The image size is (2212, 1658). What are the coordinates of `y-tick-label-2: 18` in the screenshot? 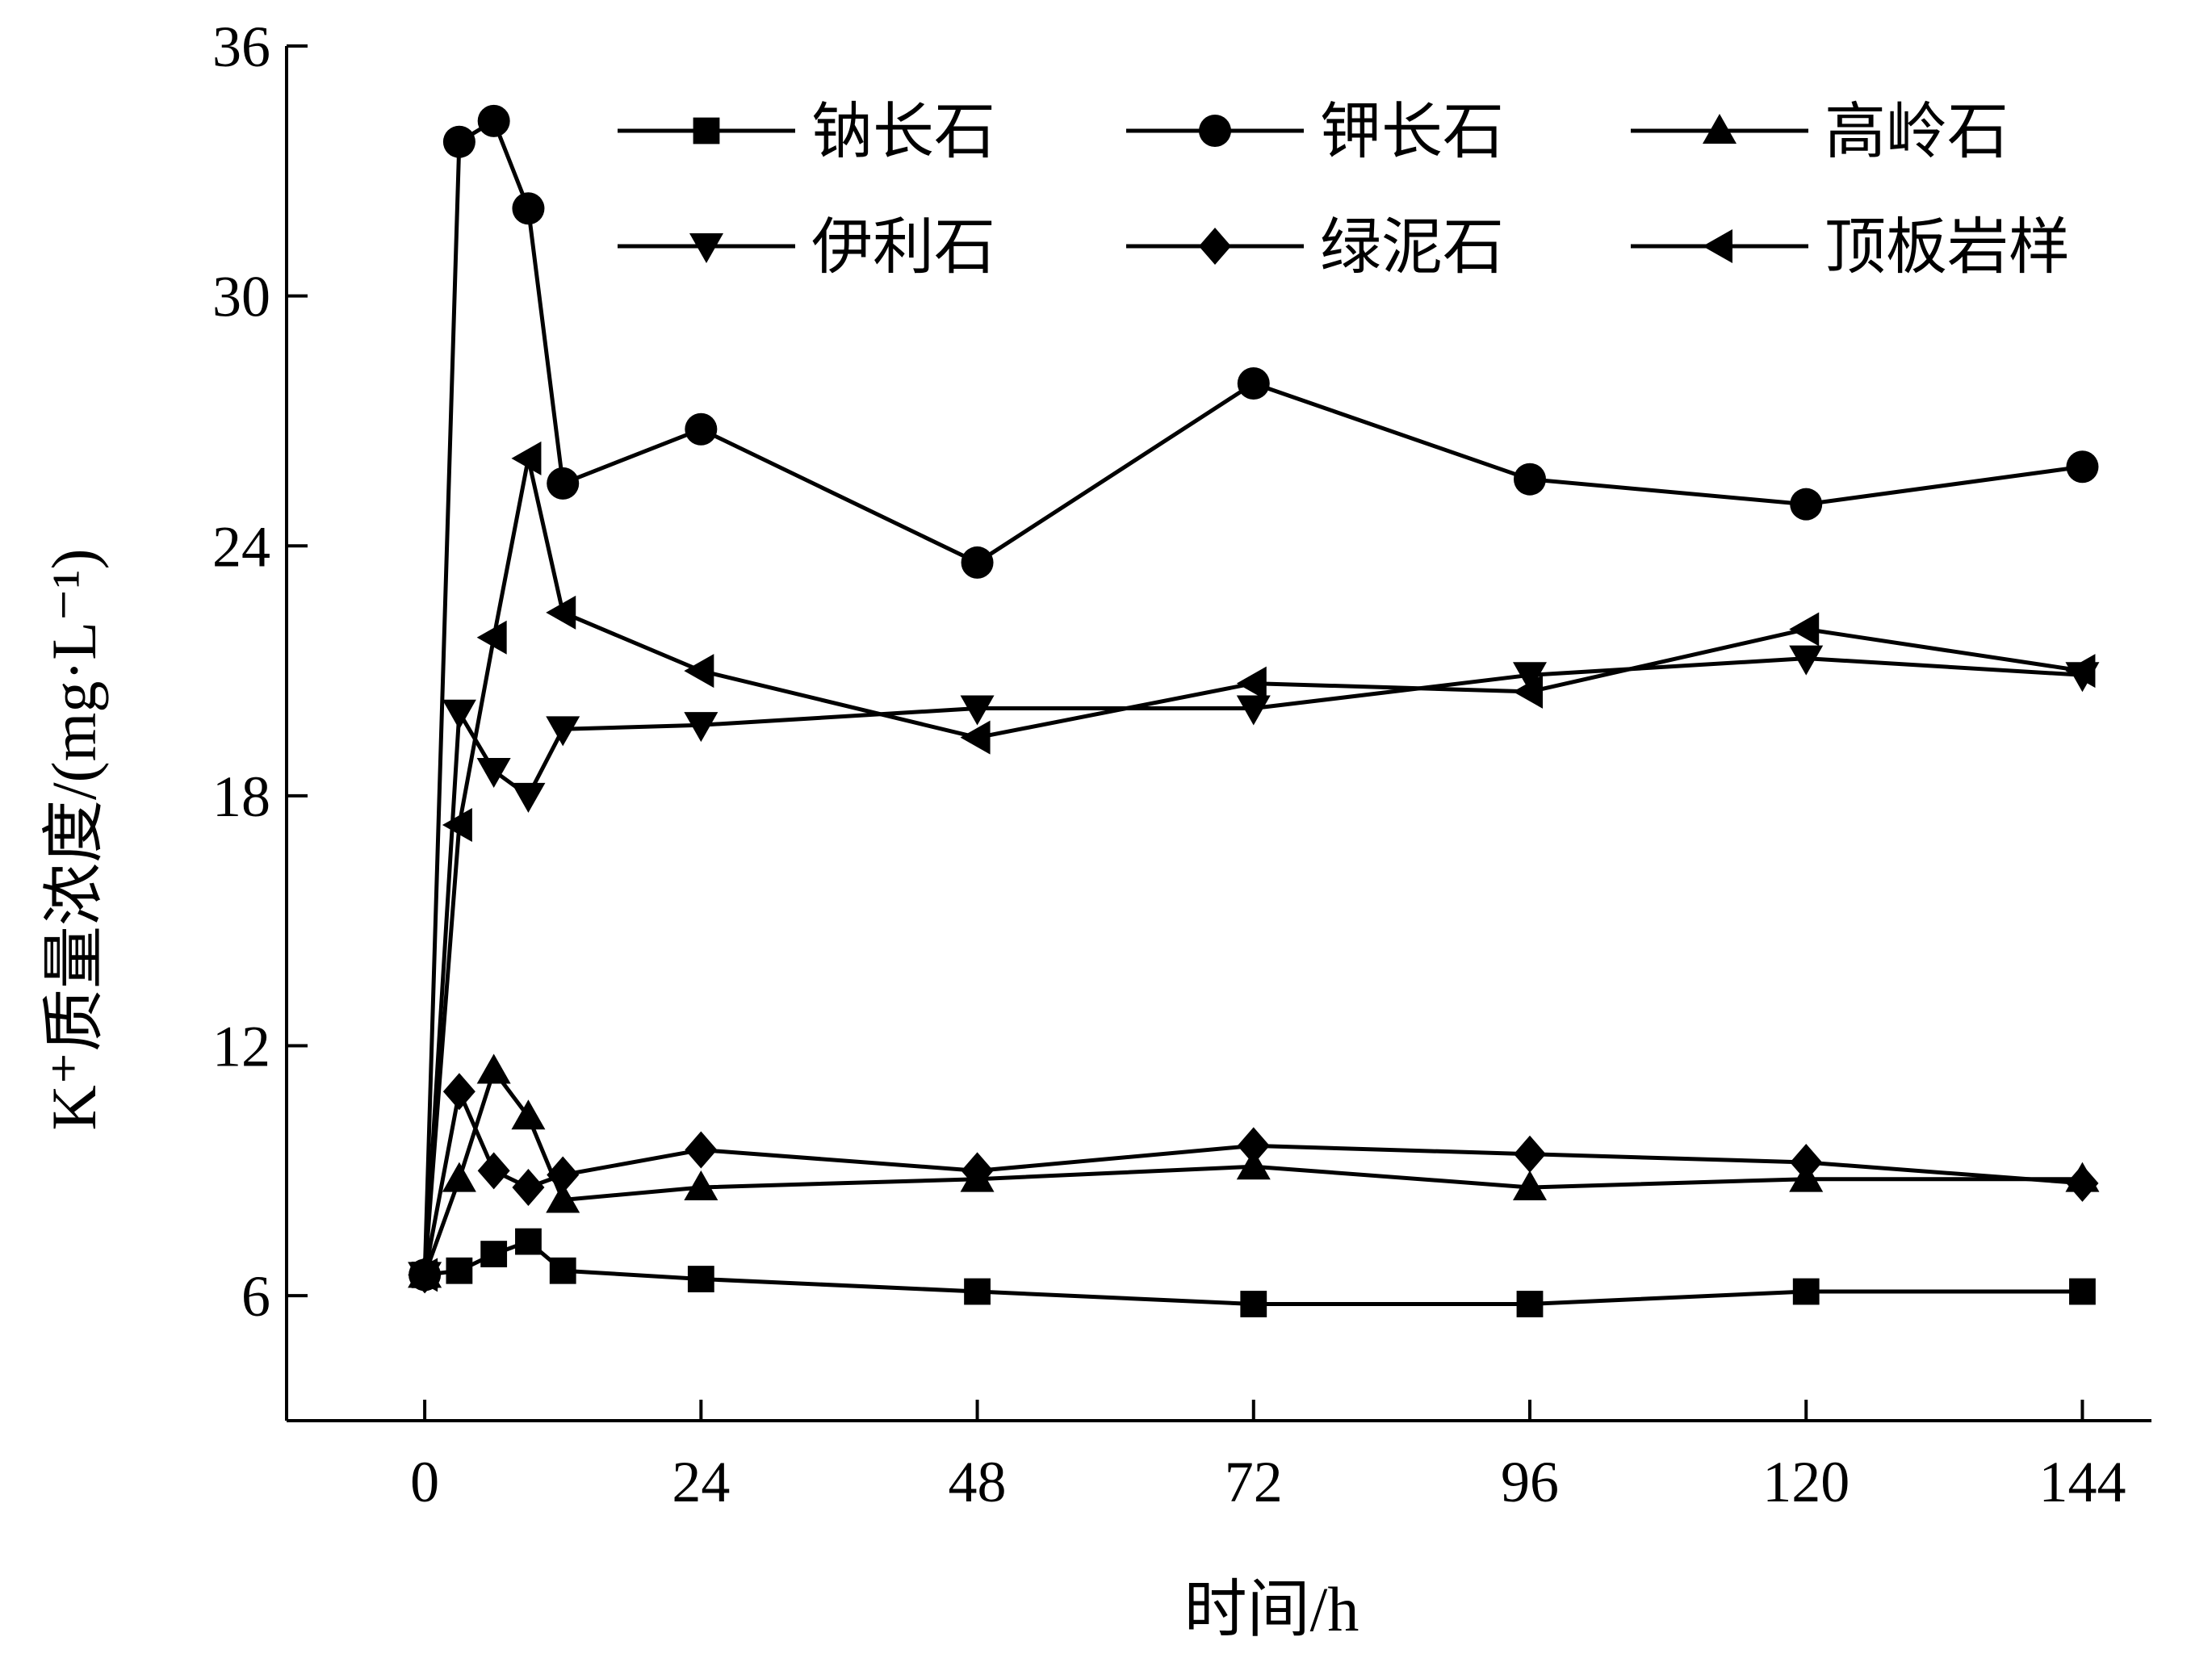 It's located at (241, 796).